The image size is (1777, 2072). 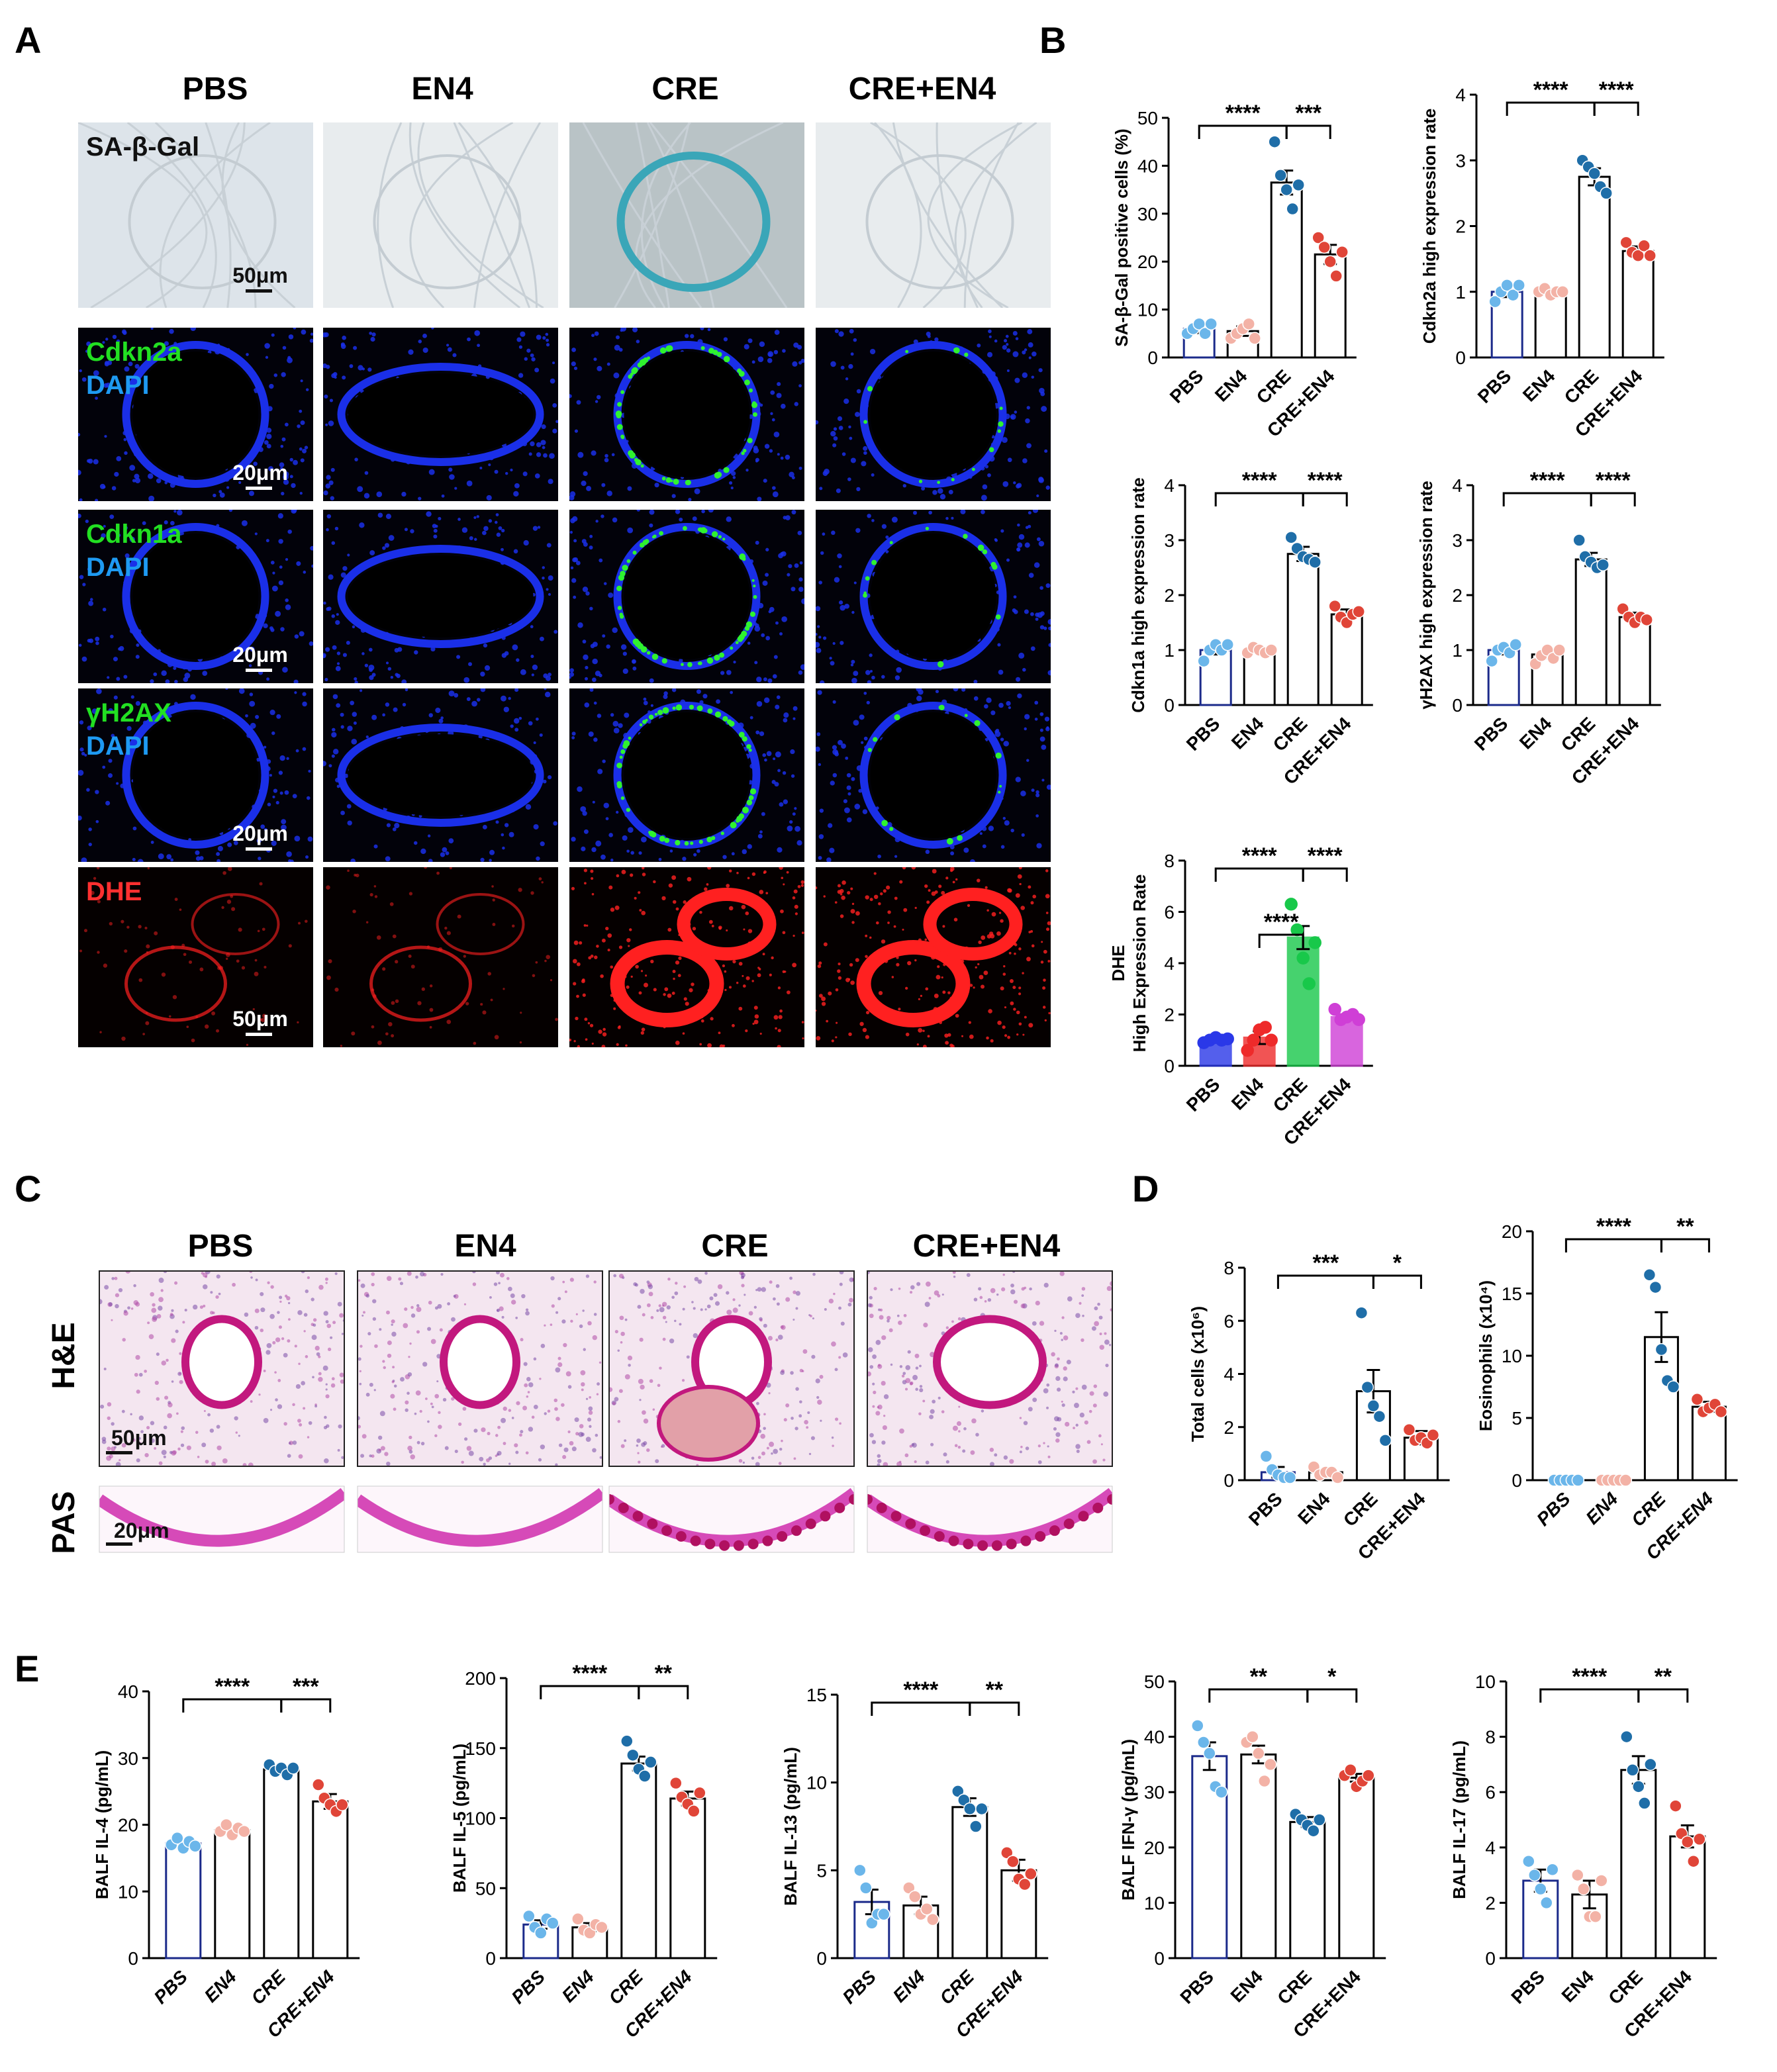 What do you see at coordinates (441, 596) in the screenshot?
I see `airway-lumen` at bounding box center [441, 596].